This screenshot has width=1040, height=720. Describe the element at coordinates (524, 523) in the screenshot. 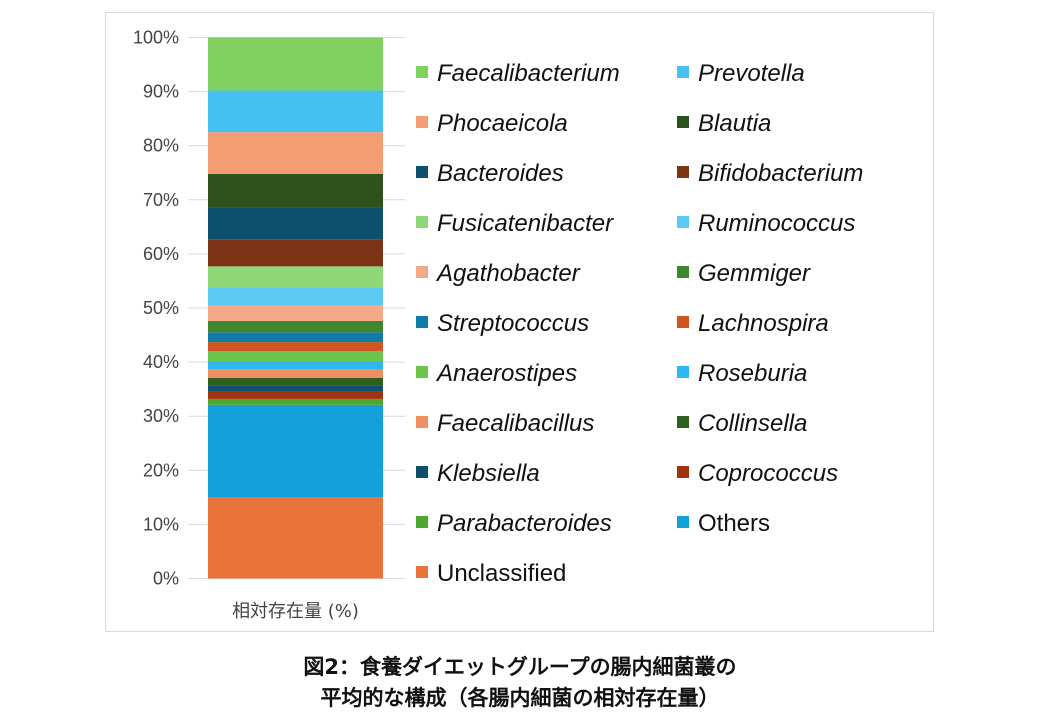

I see `legend-label: Parabacteroides` at that location.